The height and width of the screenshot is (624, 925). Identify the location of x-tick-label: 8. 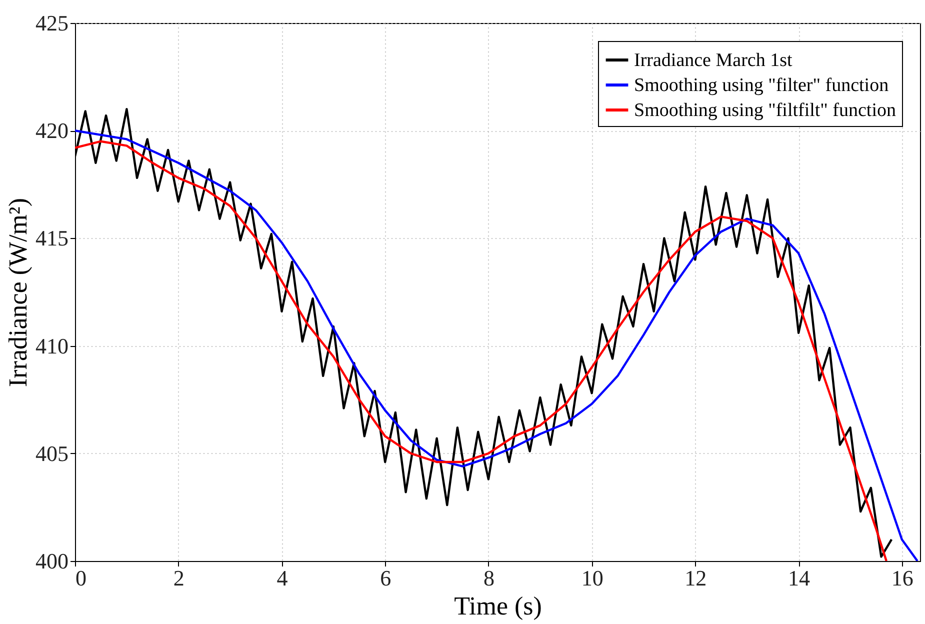
(488, 578).